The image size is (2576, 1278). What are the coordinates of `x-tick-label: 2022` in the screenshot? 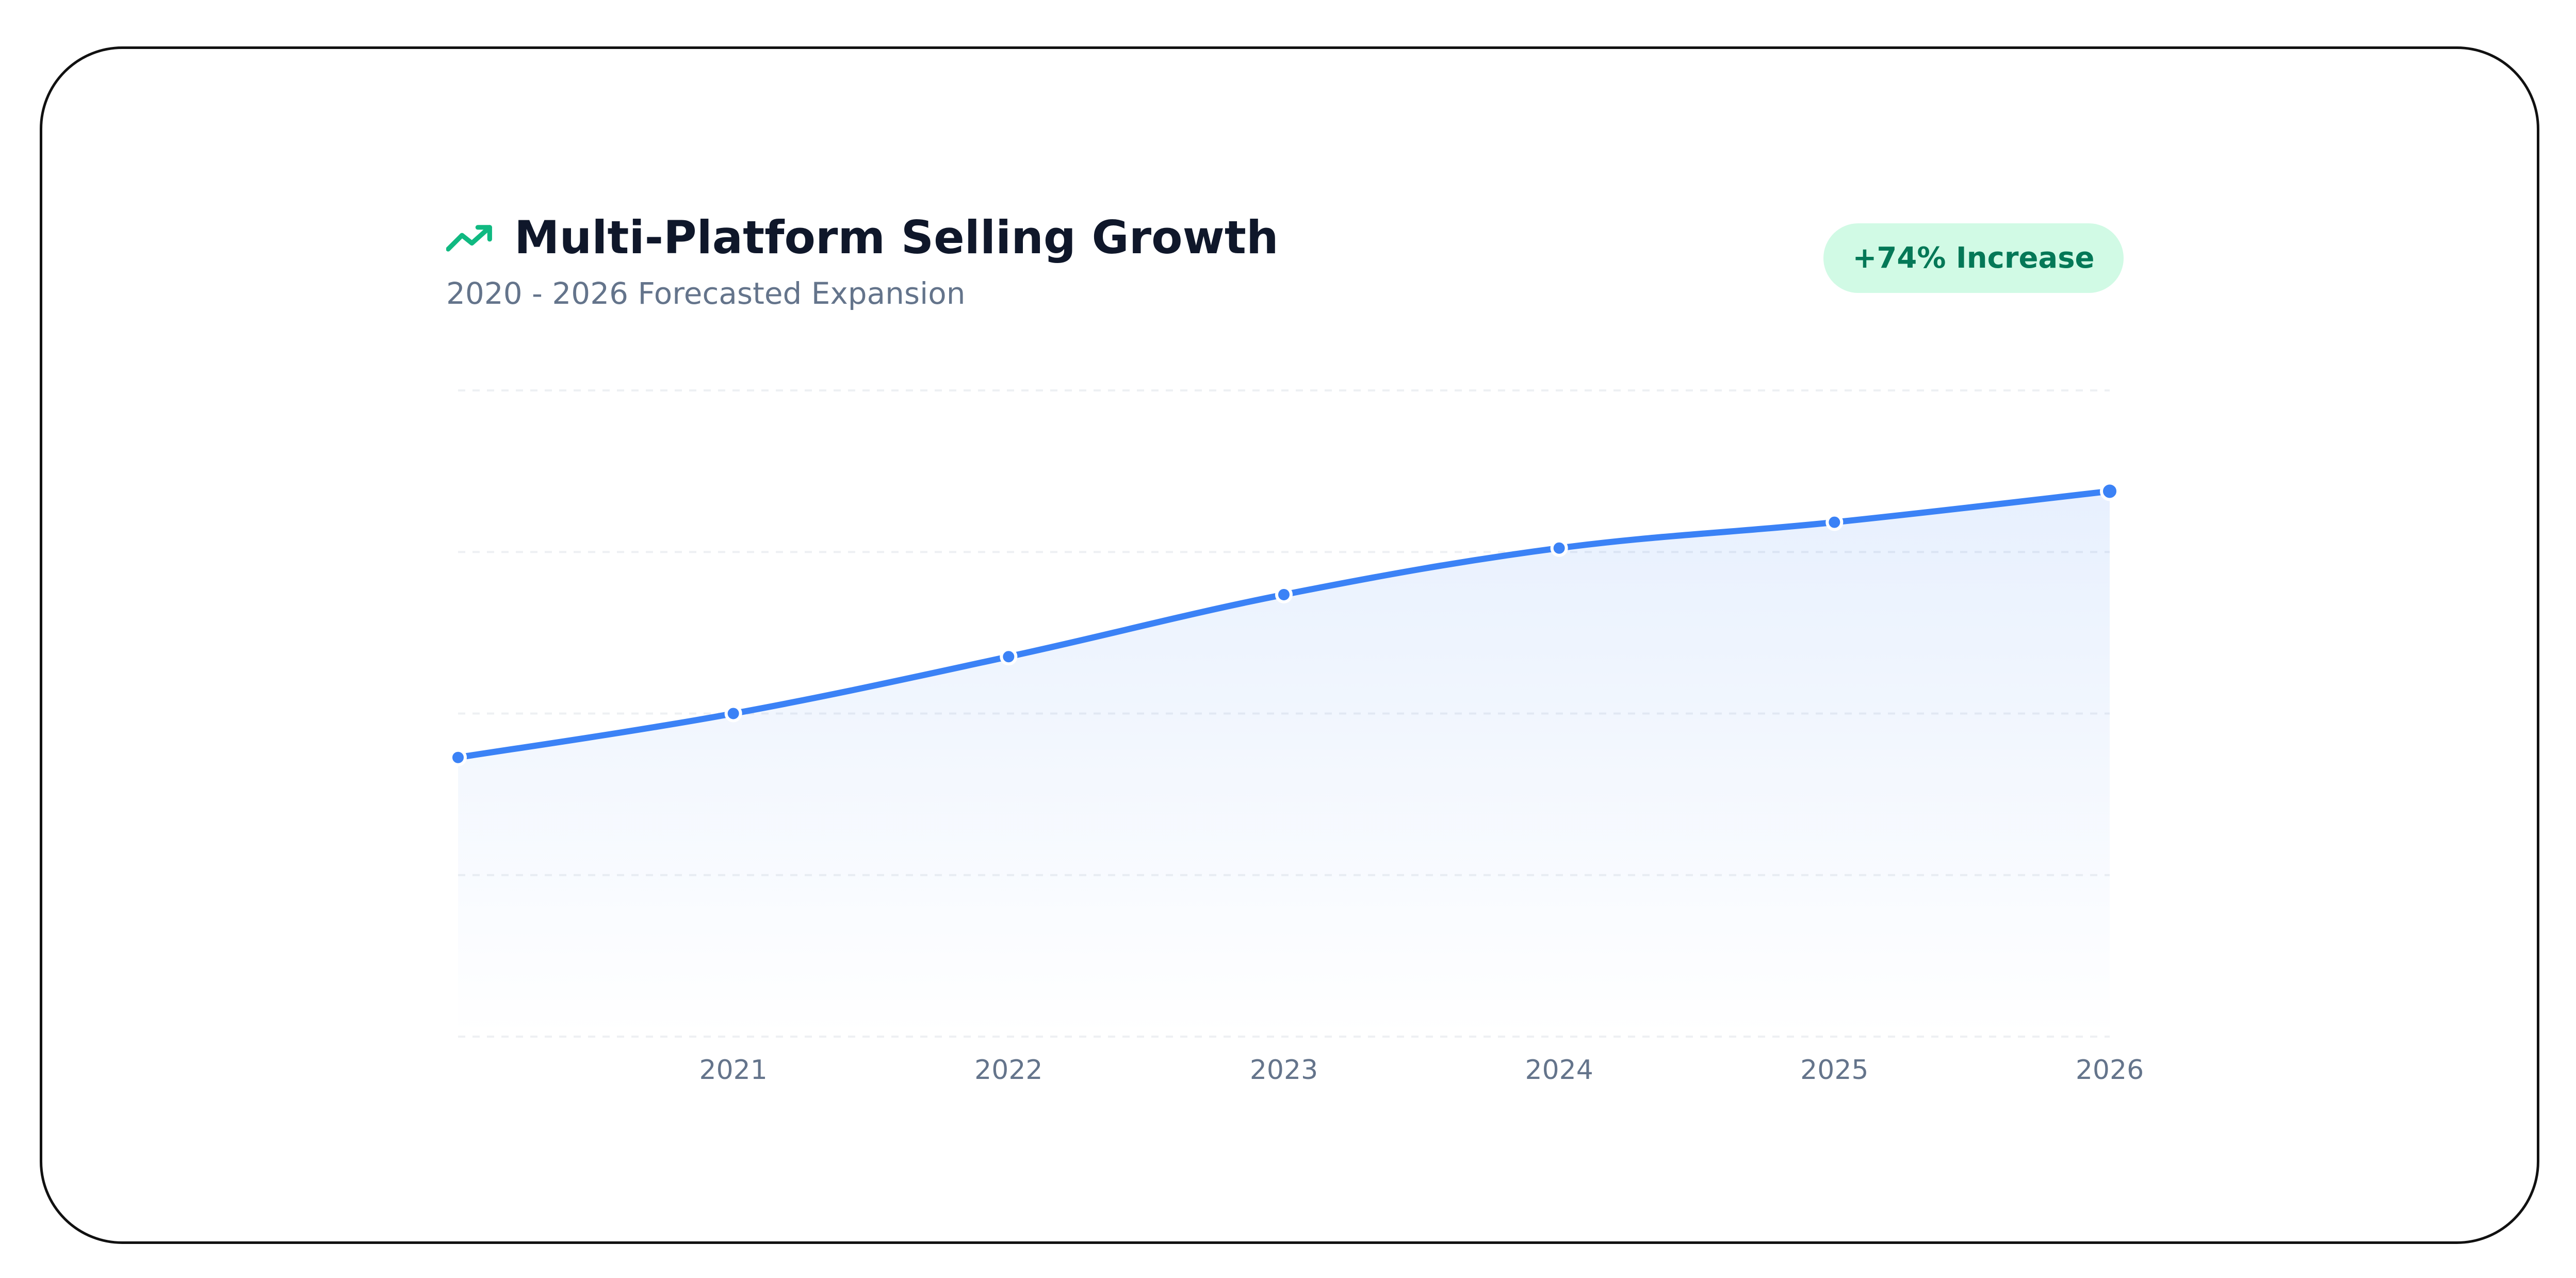 It's located at (1008, 1071).